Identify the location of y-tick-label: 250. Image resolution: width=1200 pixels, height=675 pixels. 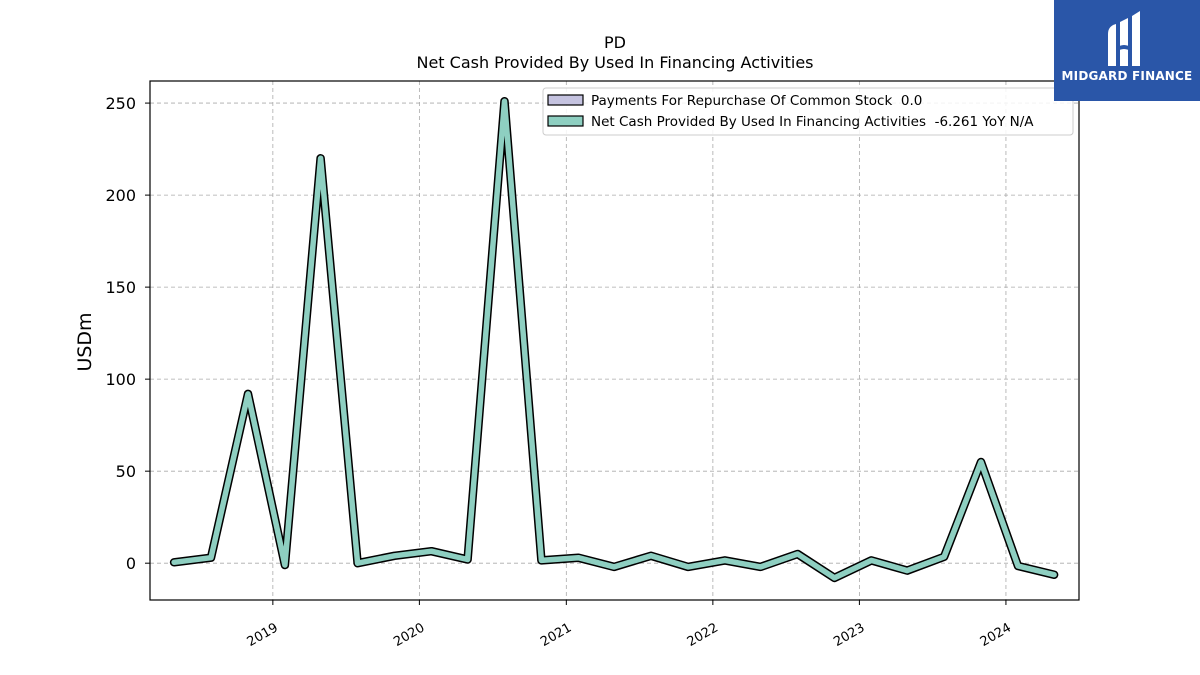
(120, 103).